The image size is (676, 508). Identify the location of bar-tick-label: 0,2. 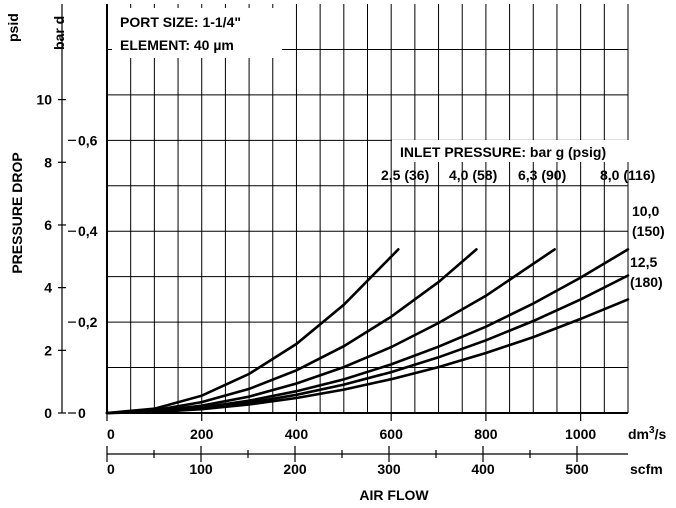
(88, 322).